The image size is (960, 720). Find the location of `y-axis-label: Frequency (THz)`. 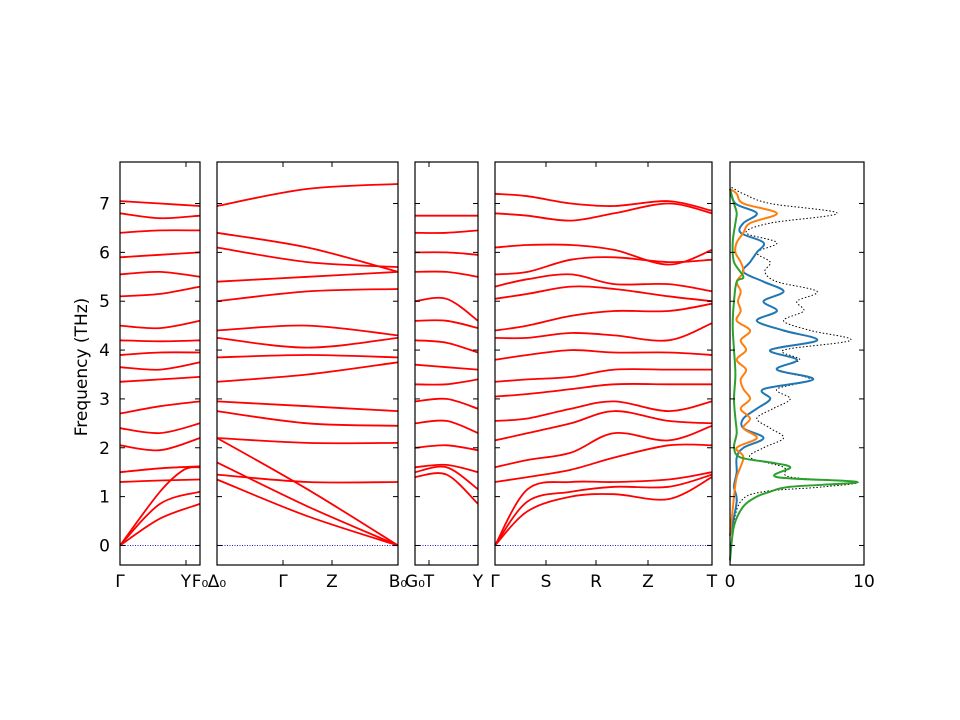

y-axis-label: Frequency (THz) is located at coordinates (82, 367).